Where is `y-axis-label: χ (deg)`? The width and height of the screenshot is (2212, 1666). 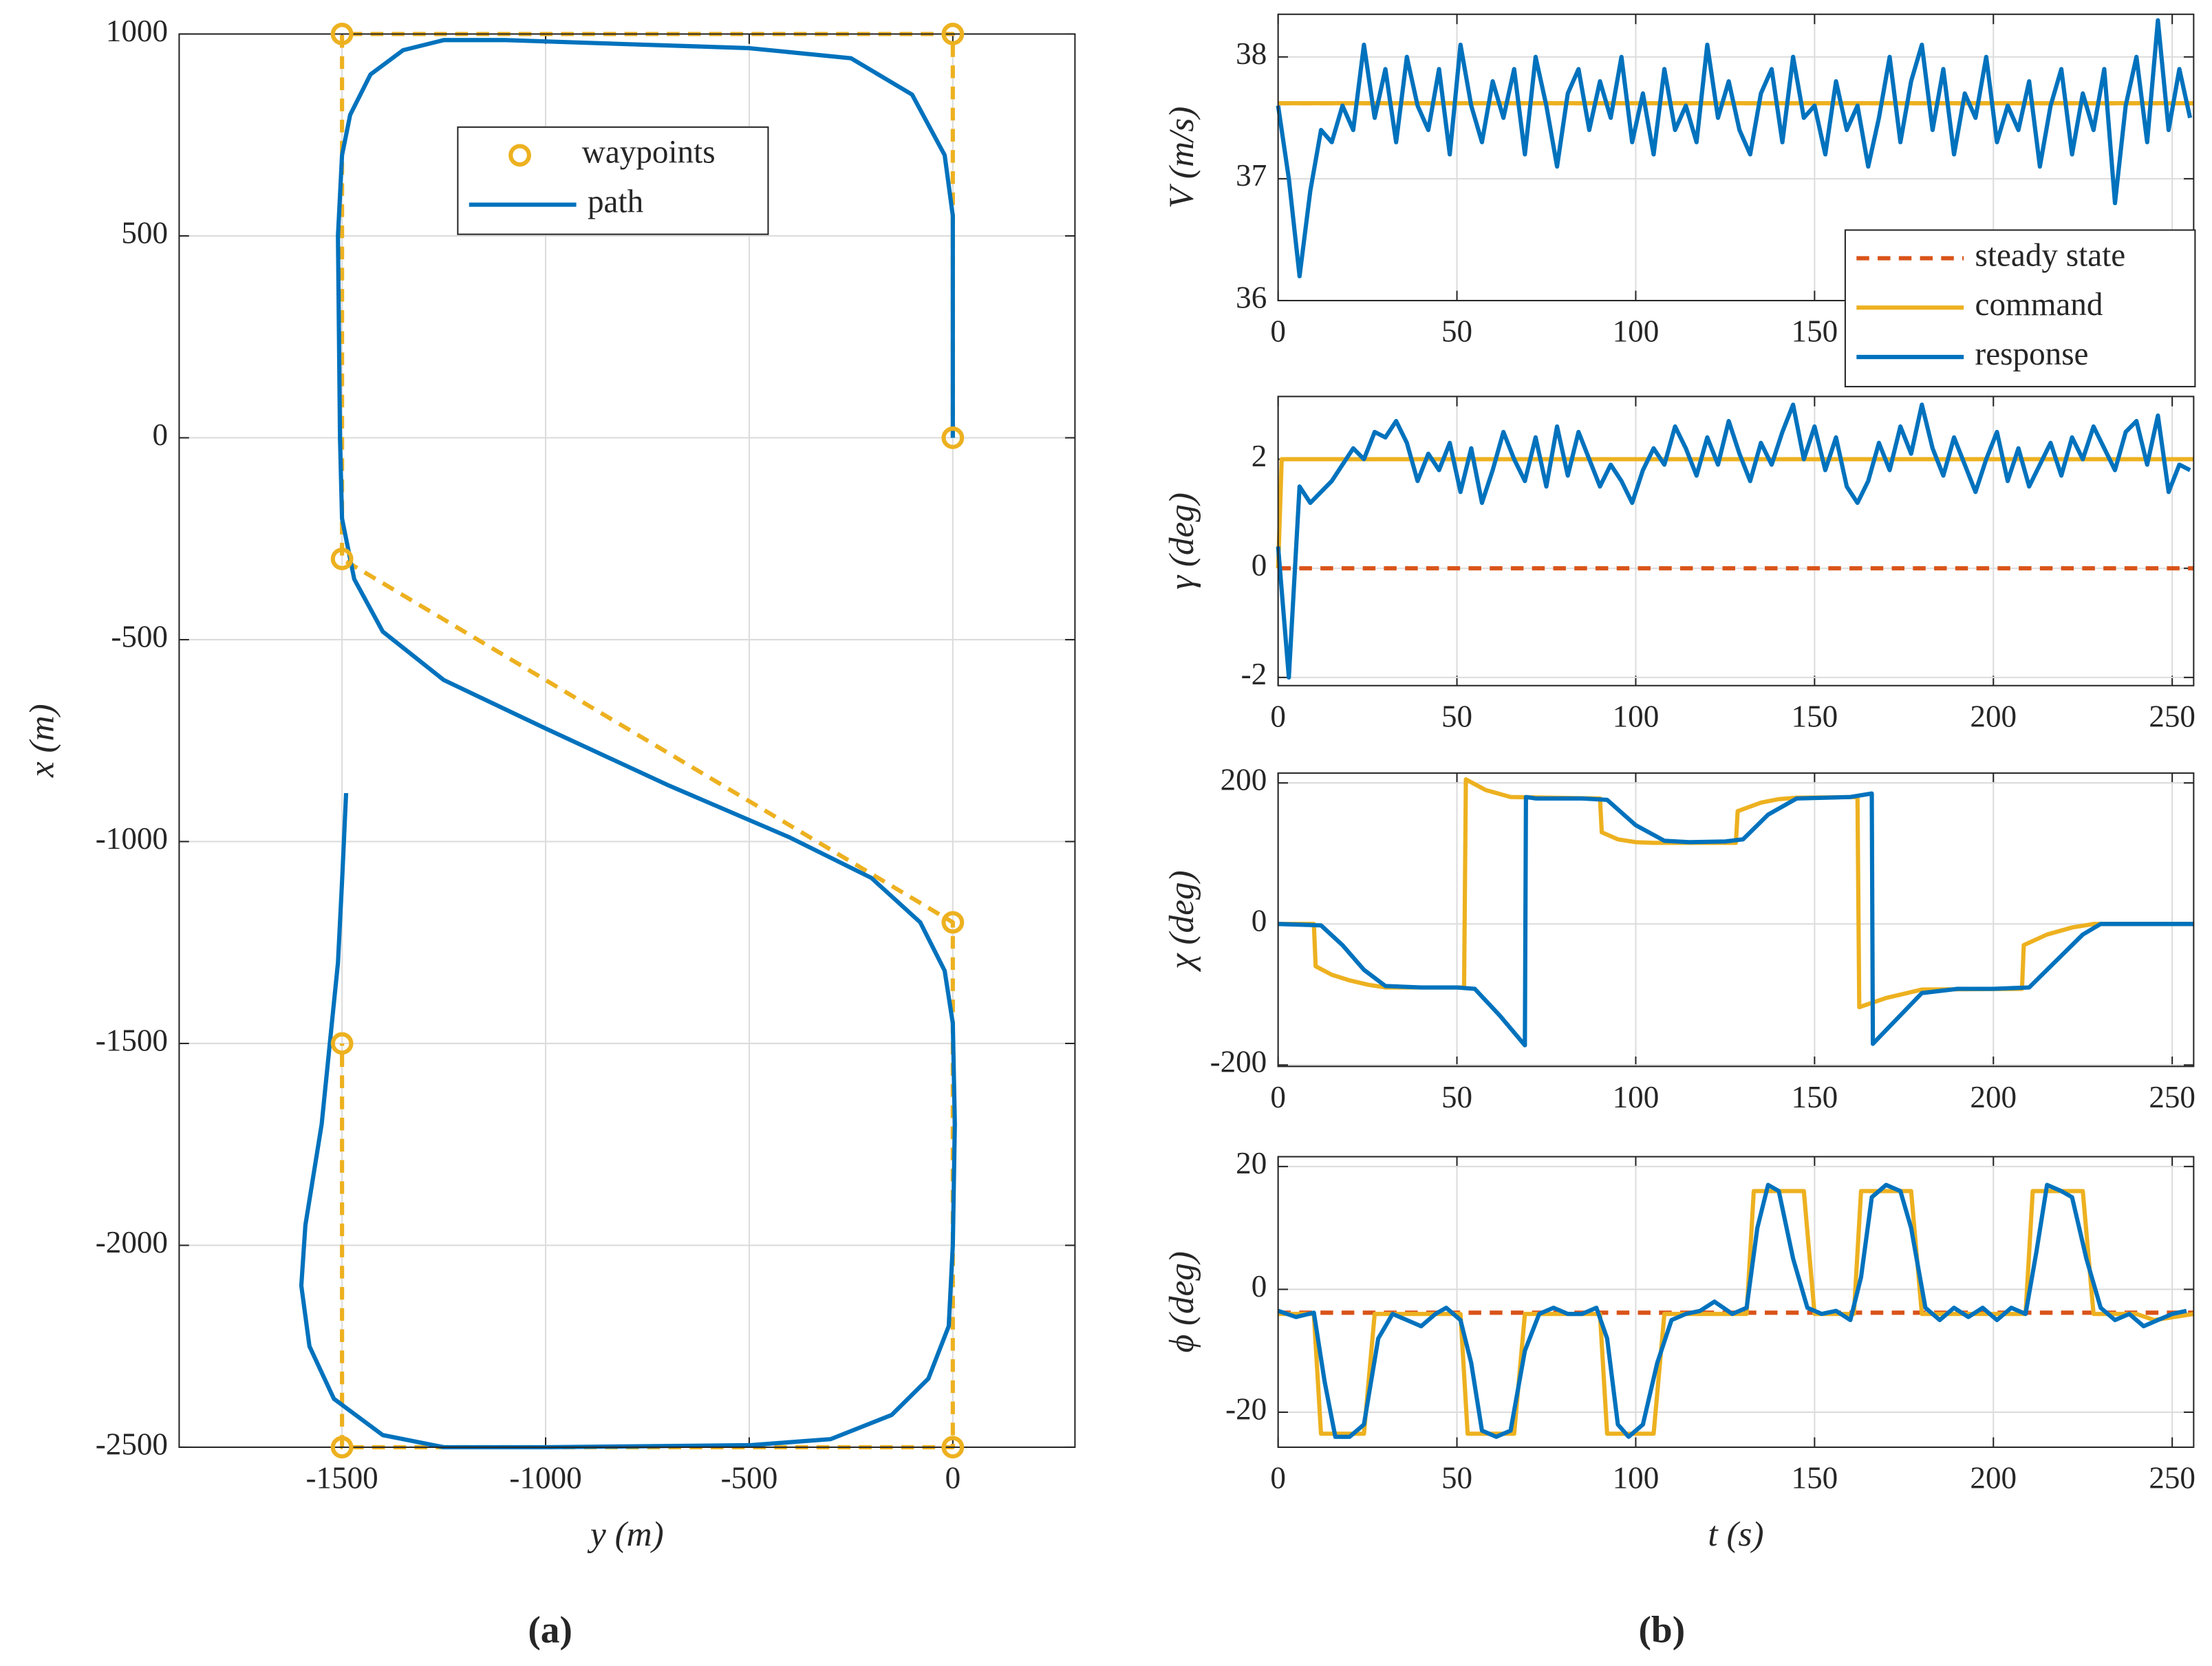 y-axis-label: χ (deg) is located at coordinates (1181, 922).